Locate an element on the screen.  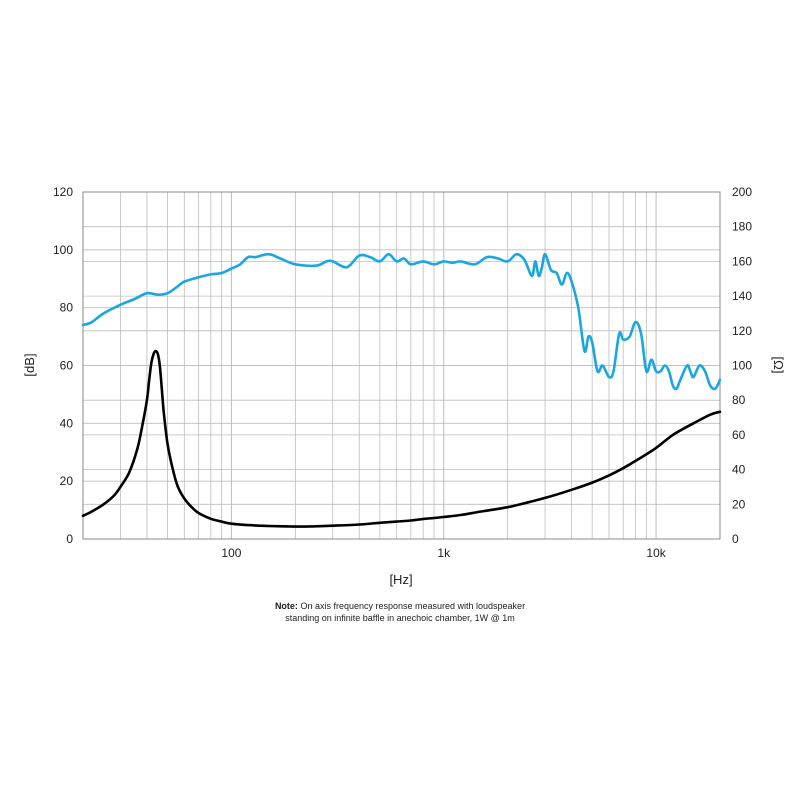
y-tick-label-right: 40 is located at coordinates (739, 470).